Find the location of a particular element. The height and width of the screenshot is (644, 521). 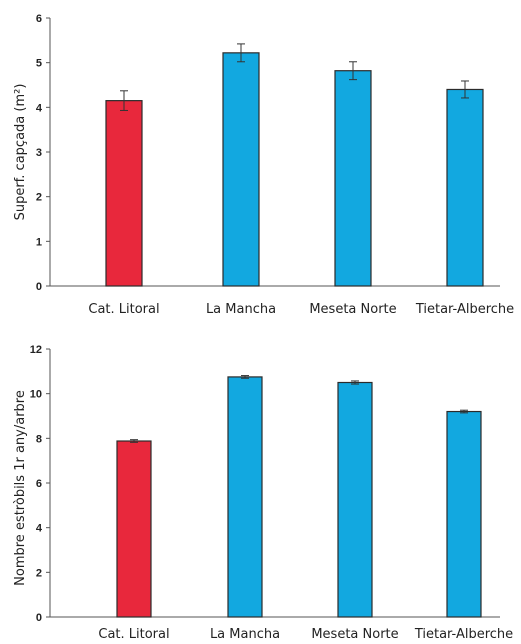

y-tick-label: 5 is located at coordinates (39, 64).